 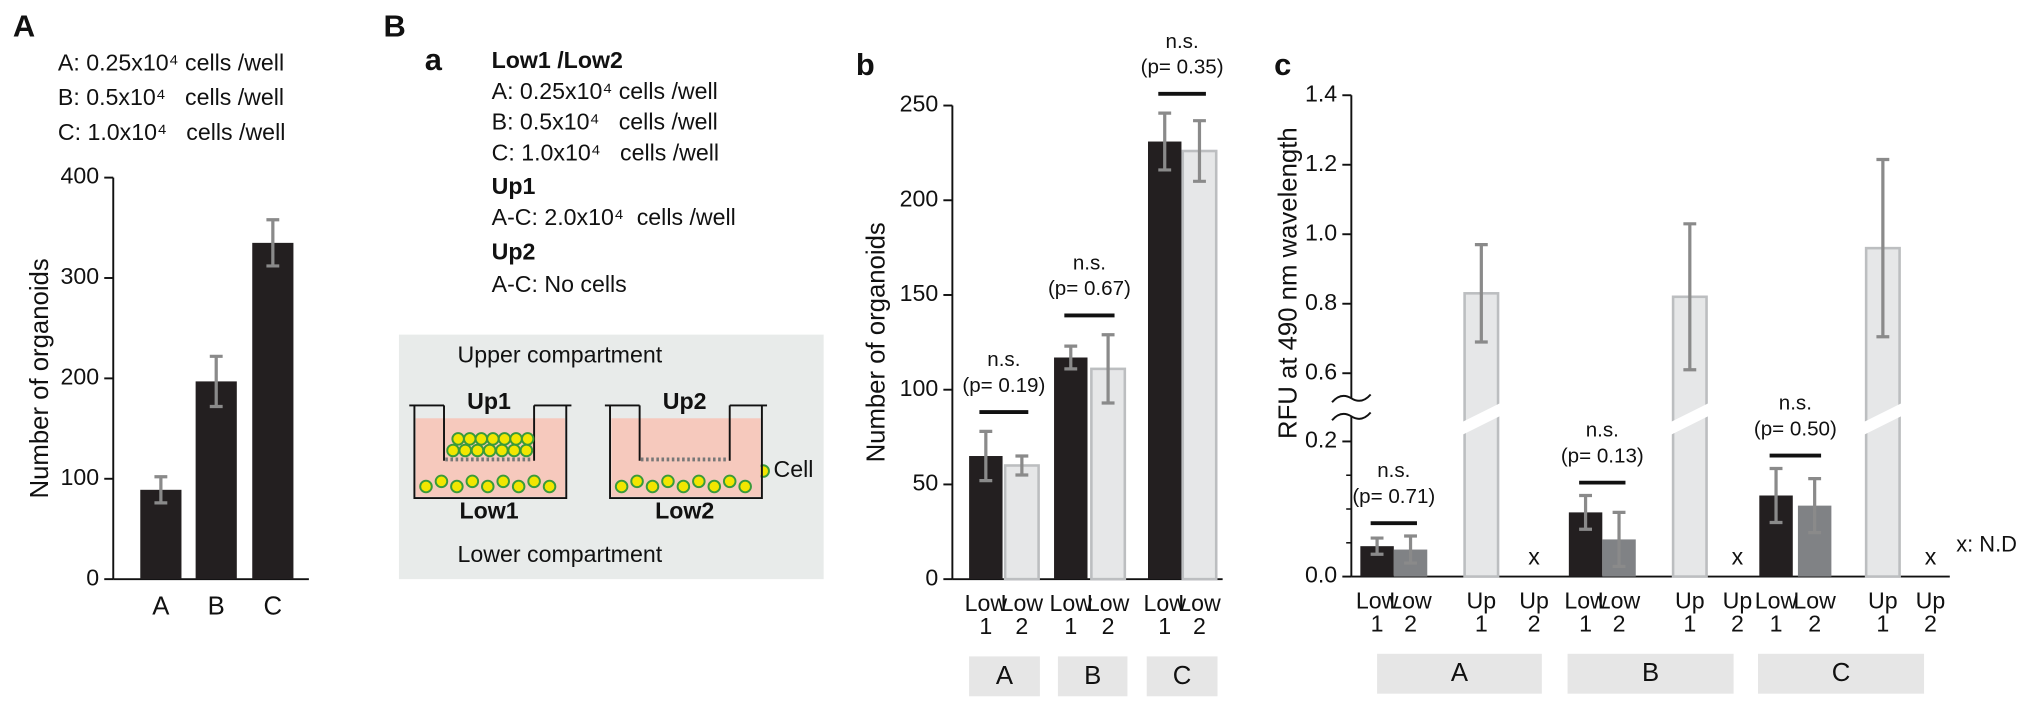 I want to click on cell-label: Cell, so click(x=793, y=469).